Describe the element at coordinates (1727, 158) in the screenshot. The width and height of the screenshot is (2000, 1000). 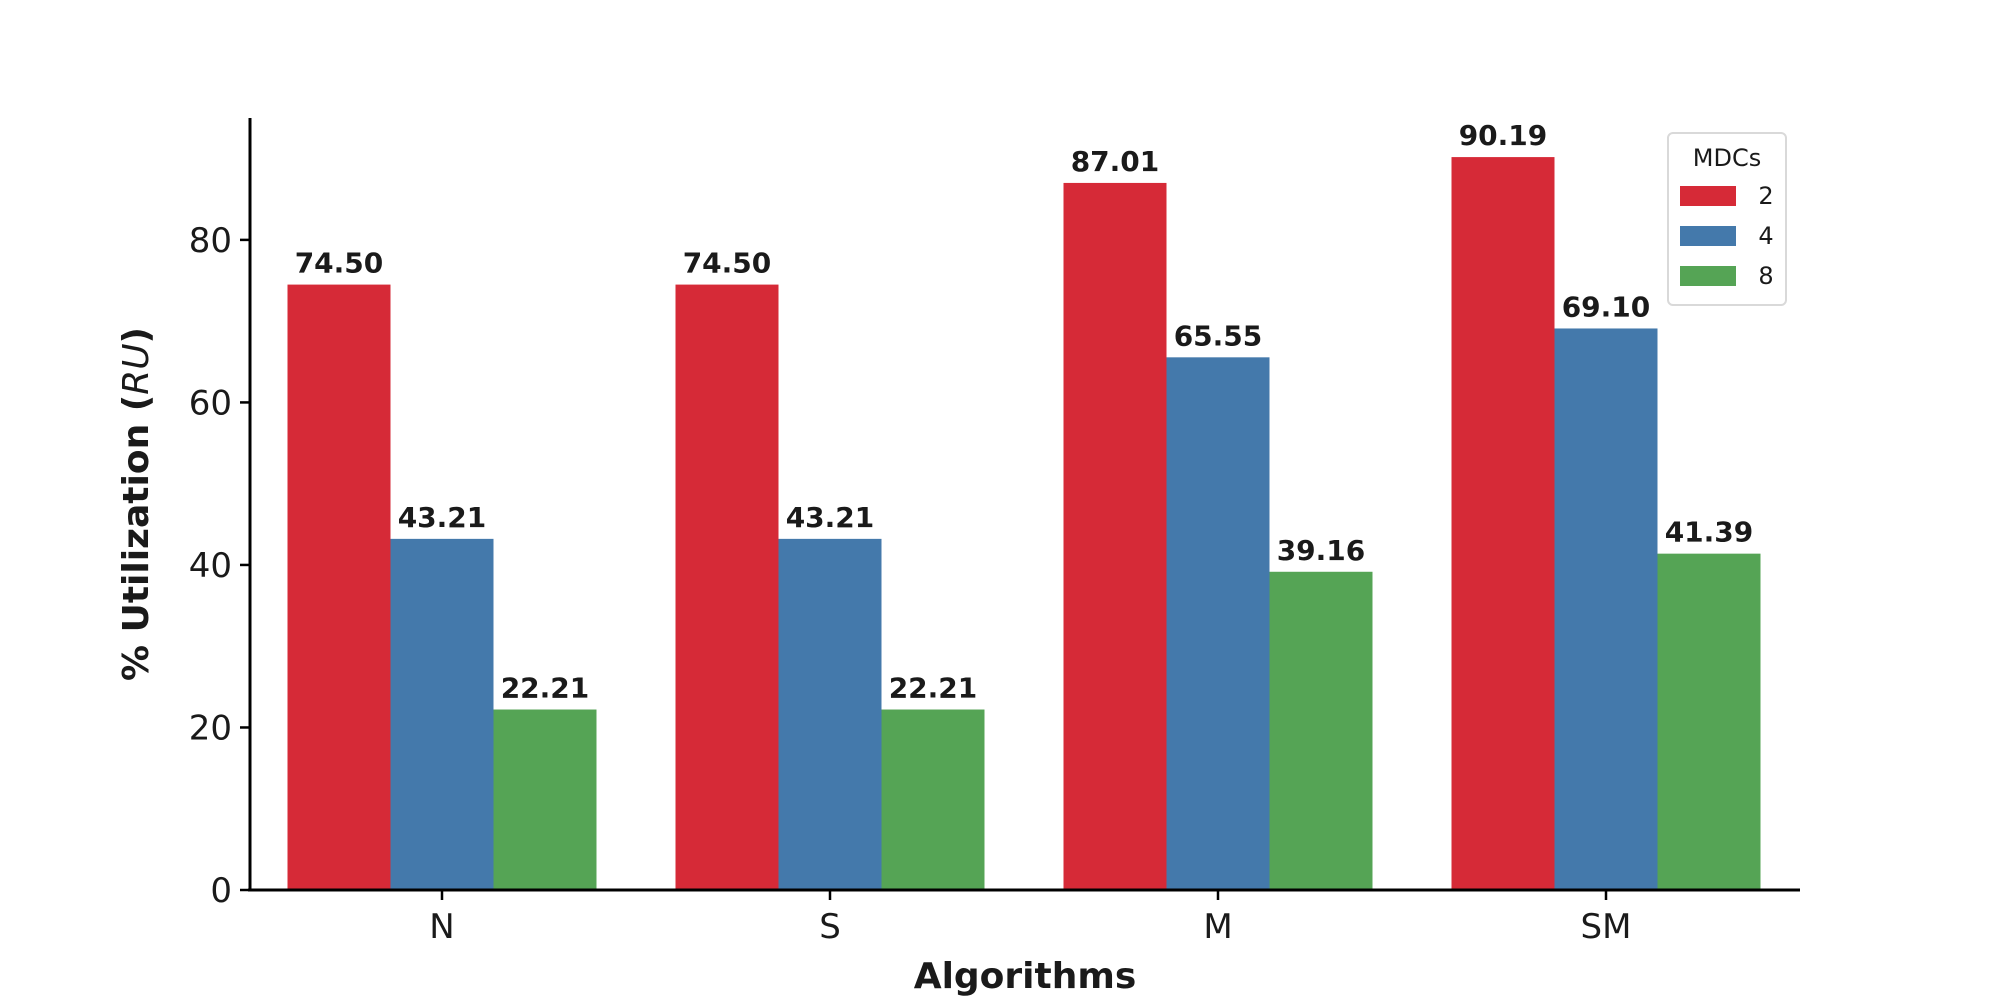
I see `legend-title: MDCs` at that location.